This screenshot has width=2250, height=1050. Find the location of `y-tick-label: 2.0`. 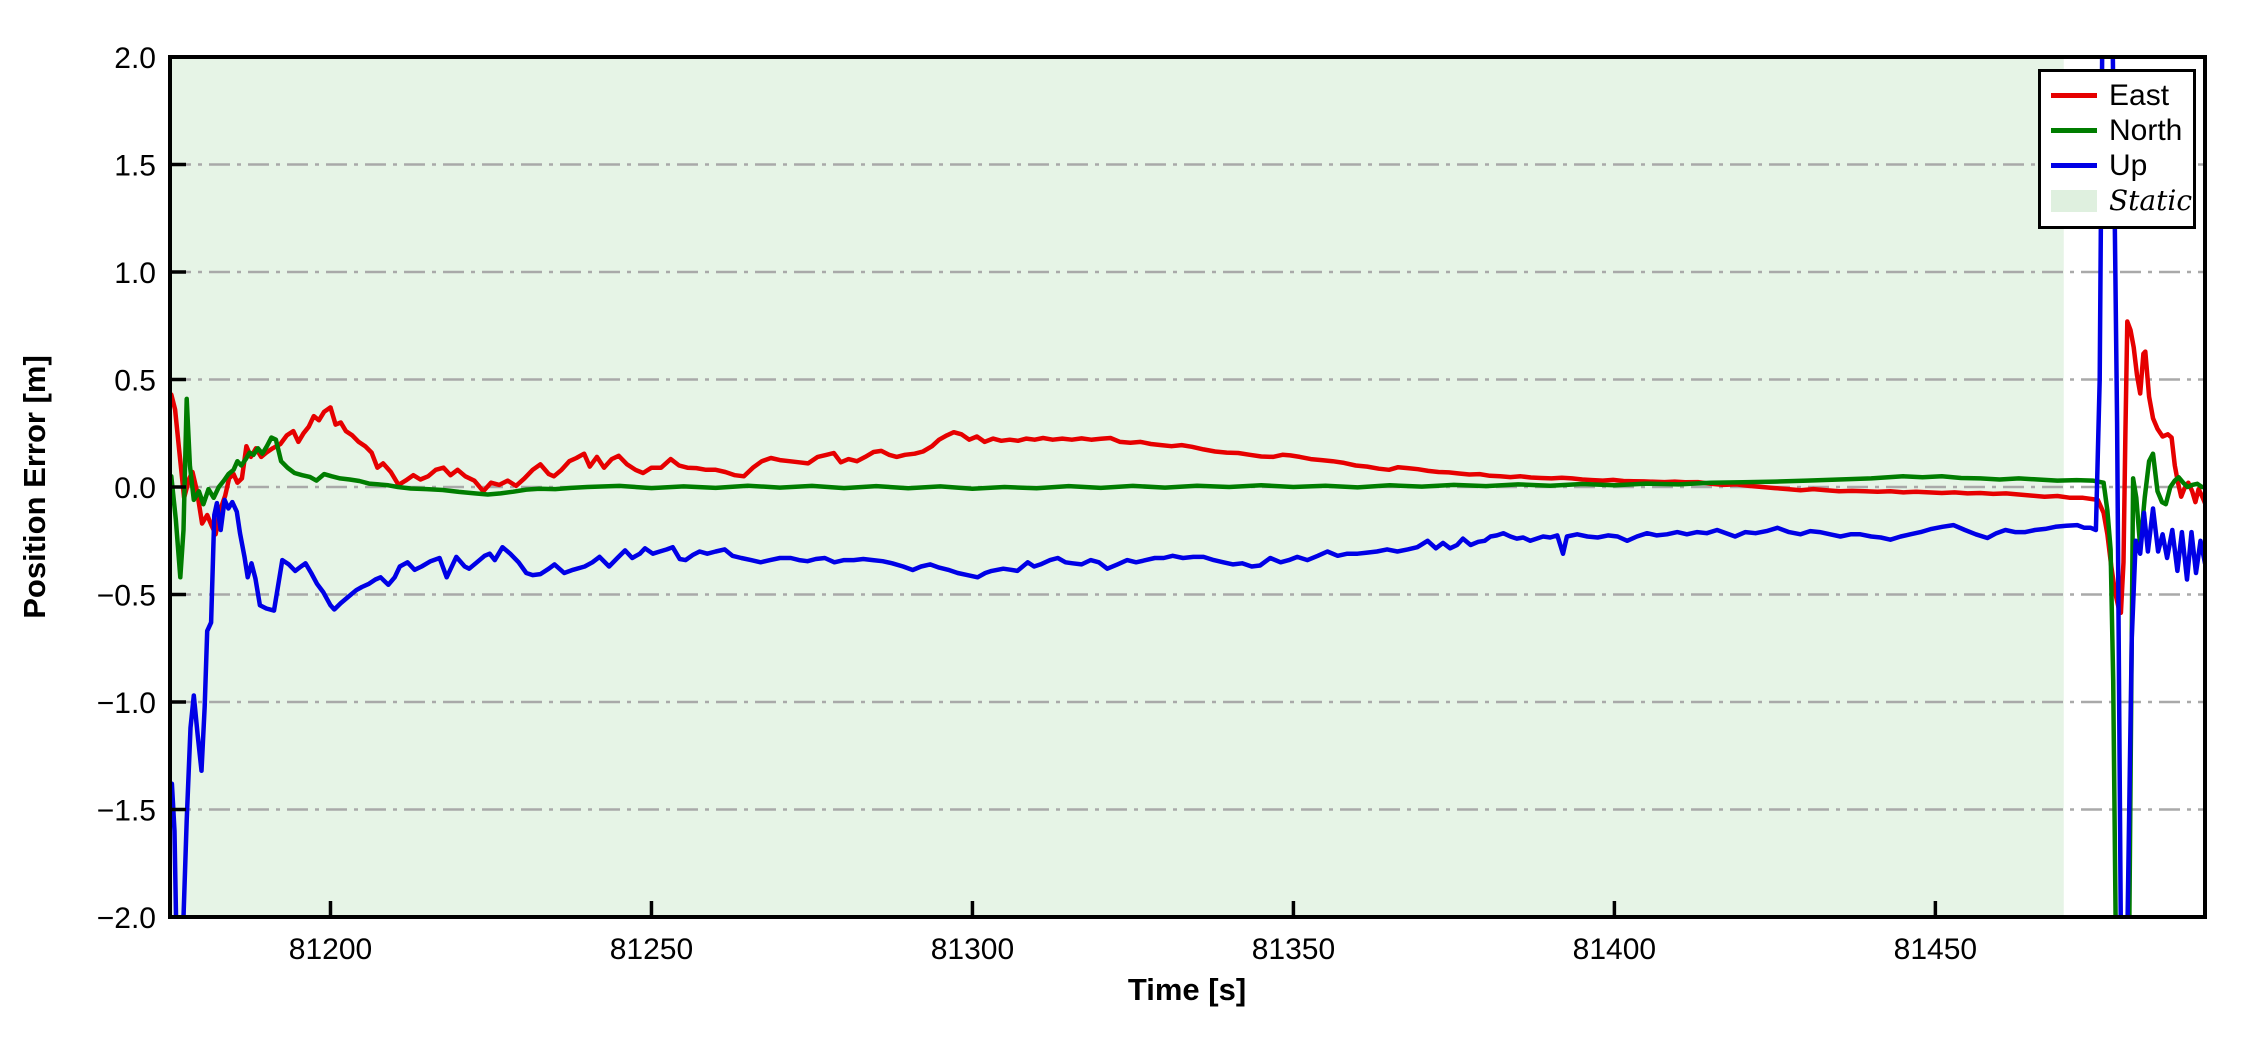

y-tick-label: 2.0 is located at coordinates (135, 58).